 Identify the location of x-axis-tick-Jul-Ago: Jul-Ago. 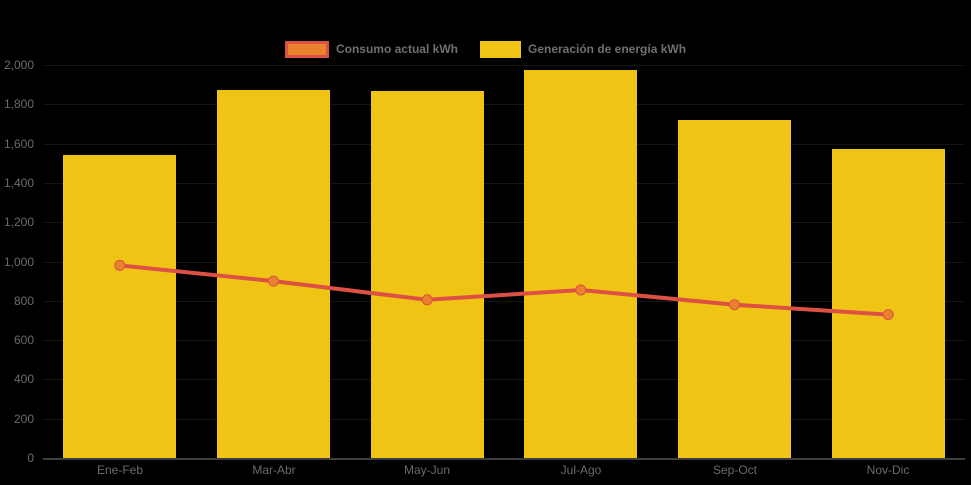
(581, 470).